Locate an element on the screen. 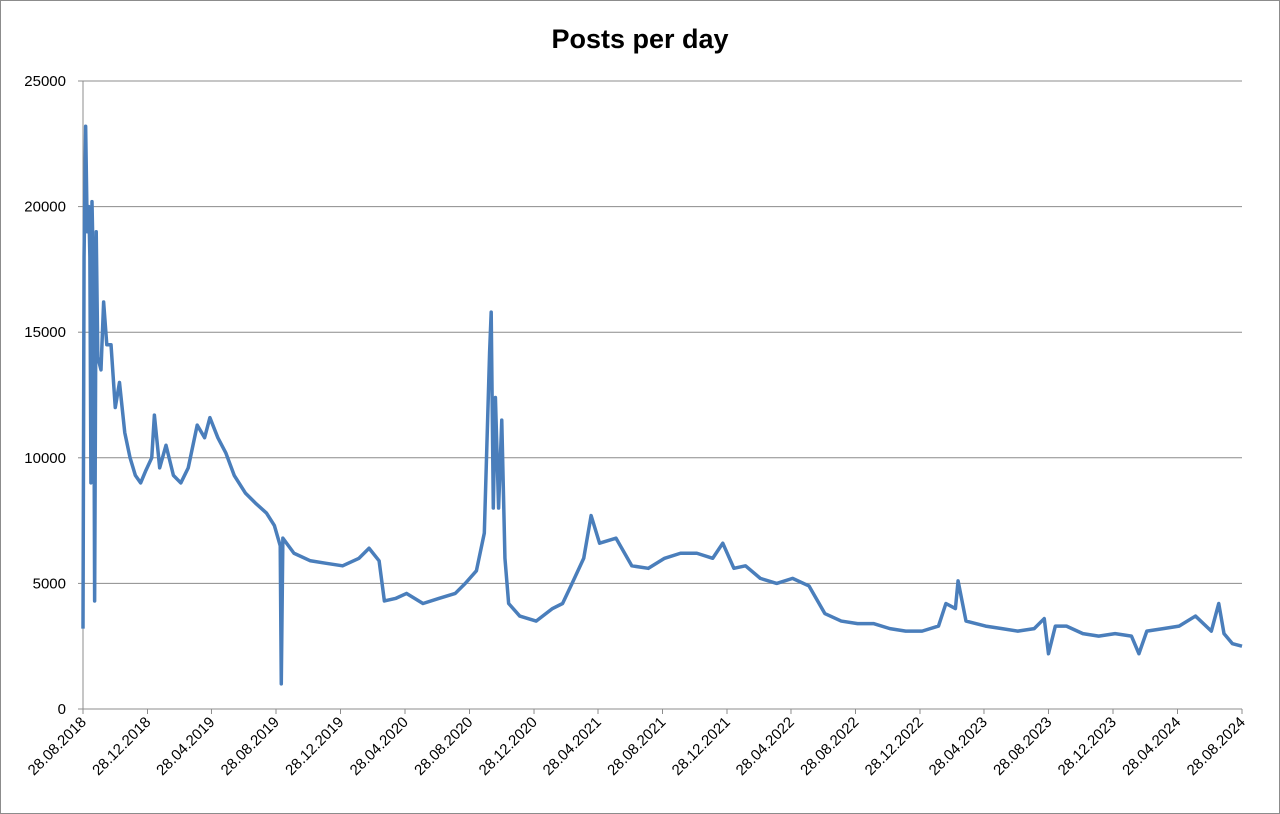  y-tick-label: 10000 is located at coordinates (45, 458).